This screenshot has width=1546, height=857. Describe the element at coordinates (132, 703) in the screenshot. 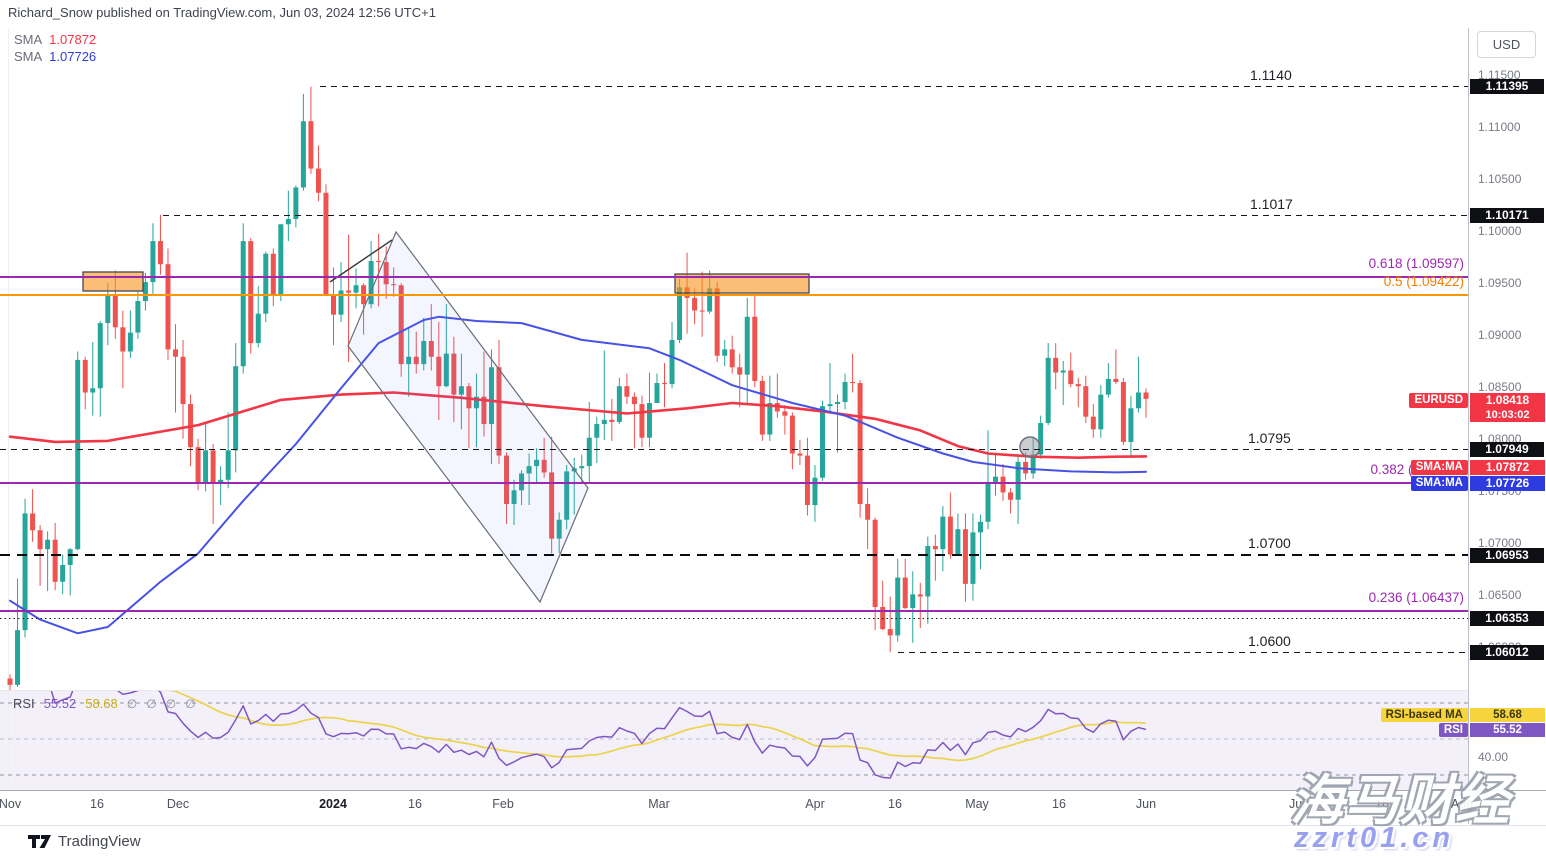

I see `rsi-toggle-visibility-icon: ∅` at that location.